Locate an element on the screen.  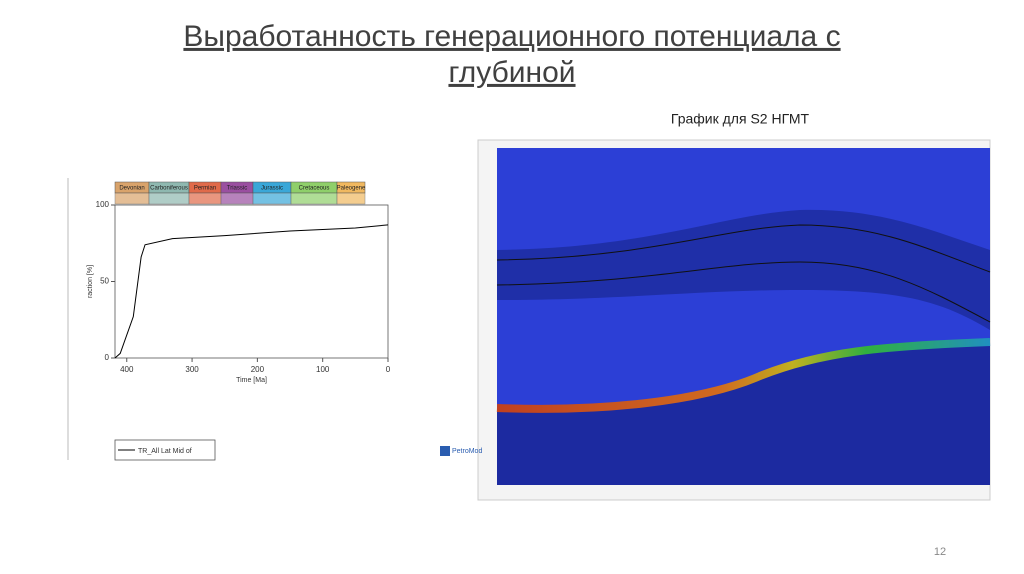
legend-box is located at coordinates (165, 450).